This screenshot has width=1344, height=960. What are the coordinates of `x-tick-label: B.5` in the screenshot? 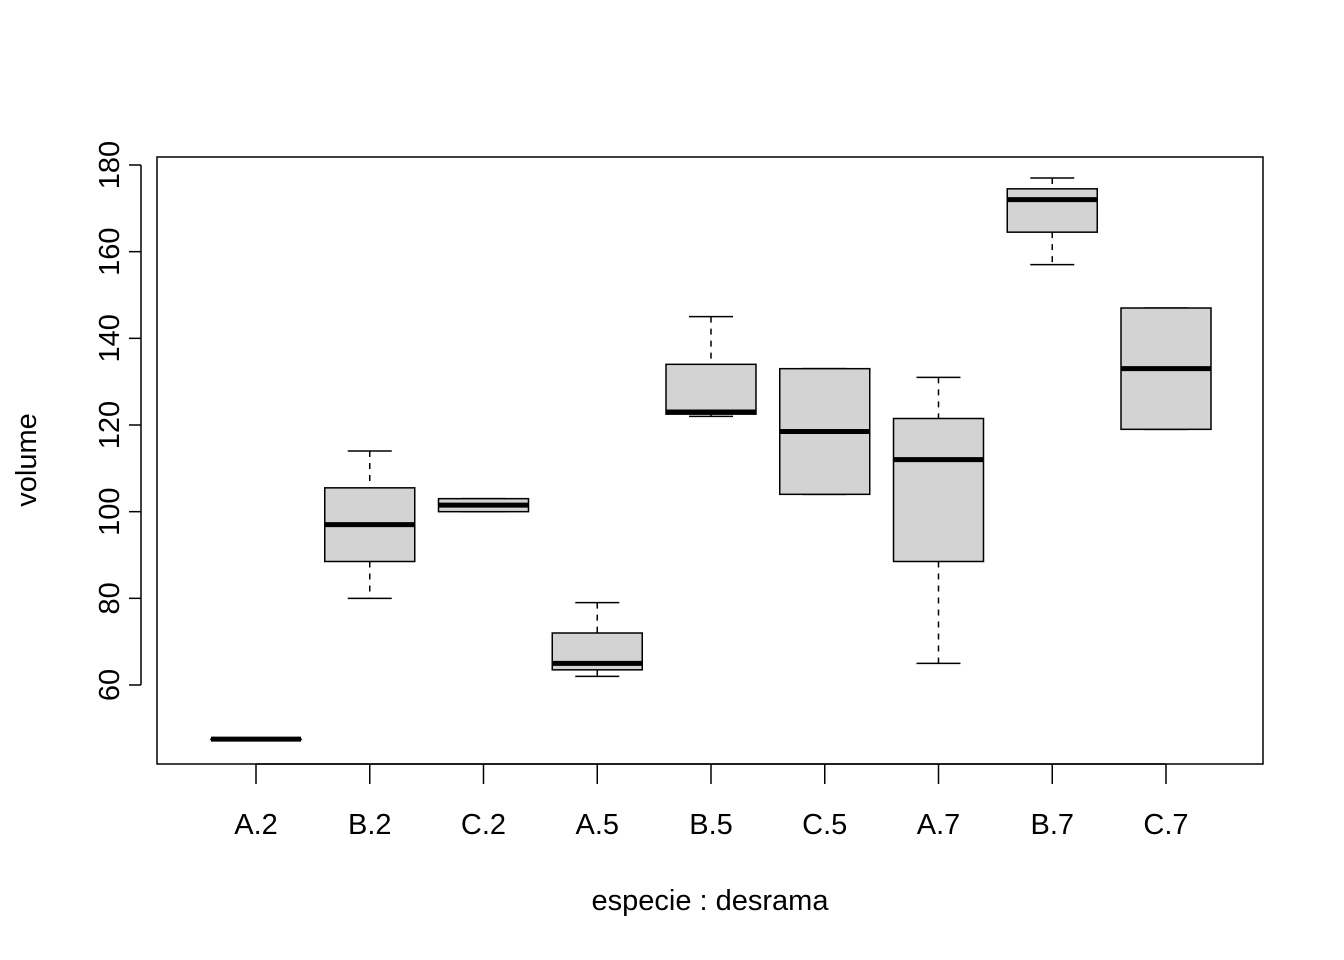 It's located at (711, 825).